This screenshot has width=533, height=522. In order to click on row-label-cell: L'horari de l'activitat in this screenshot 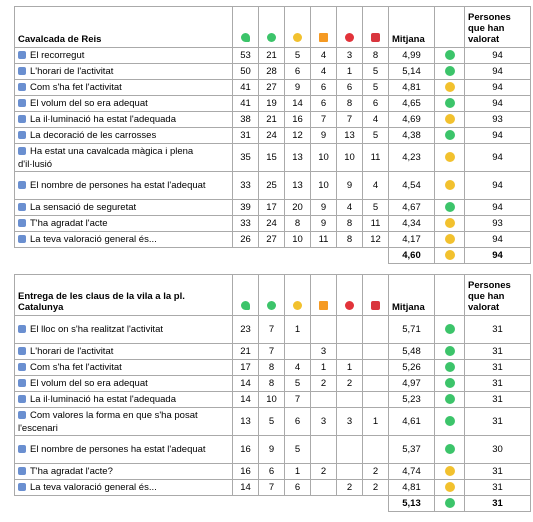, I will do `click(123, 71)`.